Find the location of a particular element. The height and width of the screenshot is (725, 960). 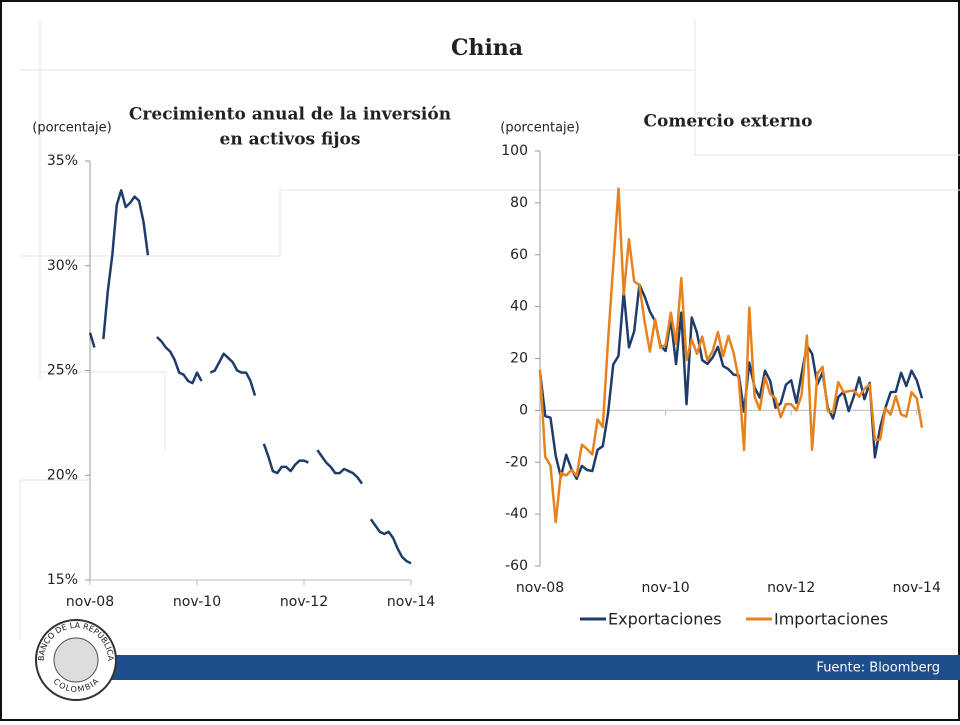

footer-band is located at coordinates (525, 667).